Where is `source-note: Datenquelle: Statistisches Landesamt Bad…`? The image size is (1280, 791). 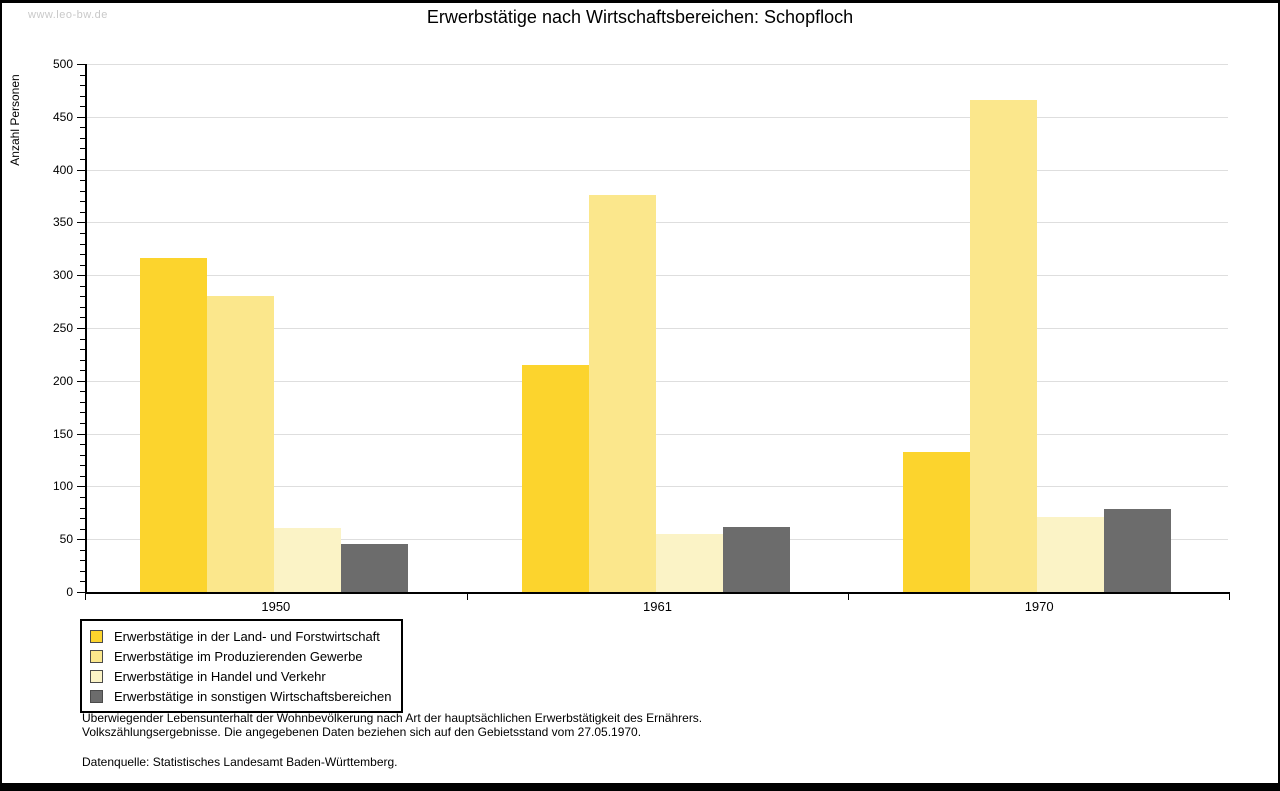
source-note: Datenquelle: Statistisches Landesamt Bad… is located at coordinates (240, 762).